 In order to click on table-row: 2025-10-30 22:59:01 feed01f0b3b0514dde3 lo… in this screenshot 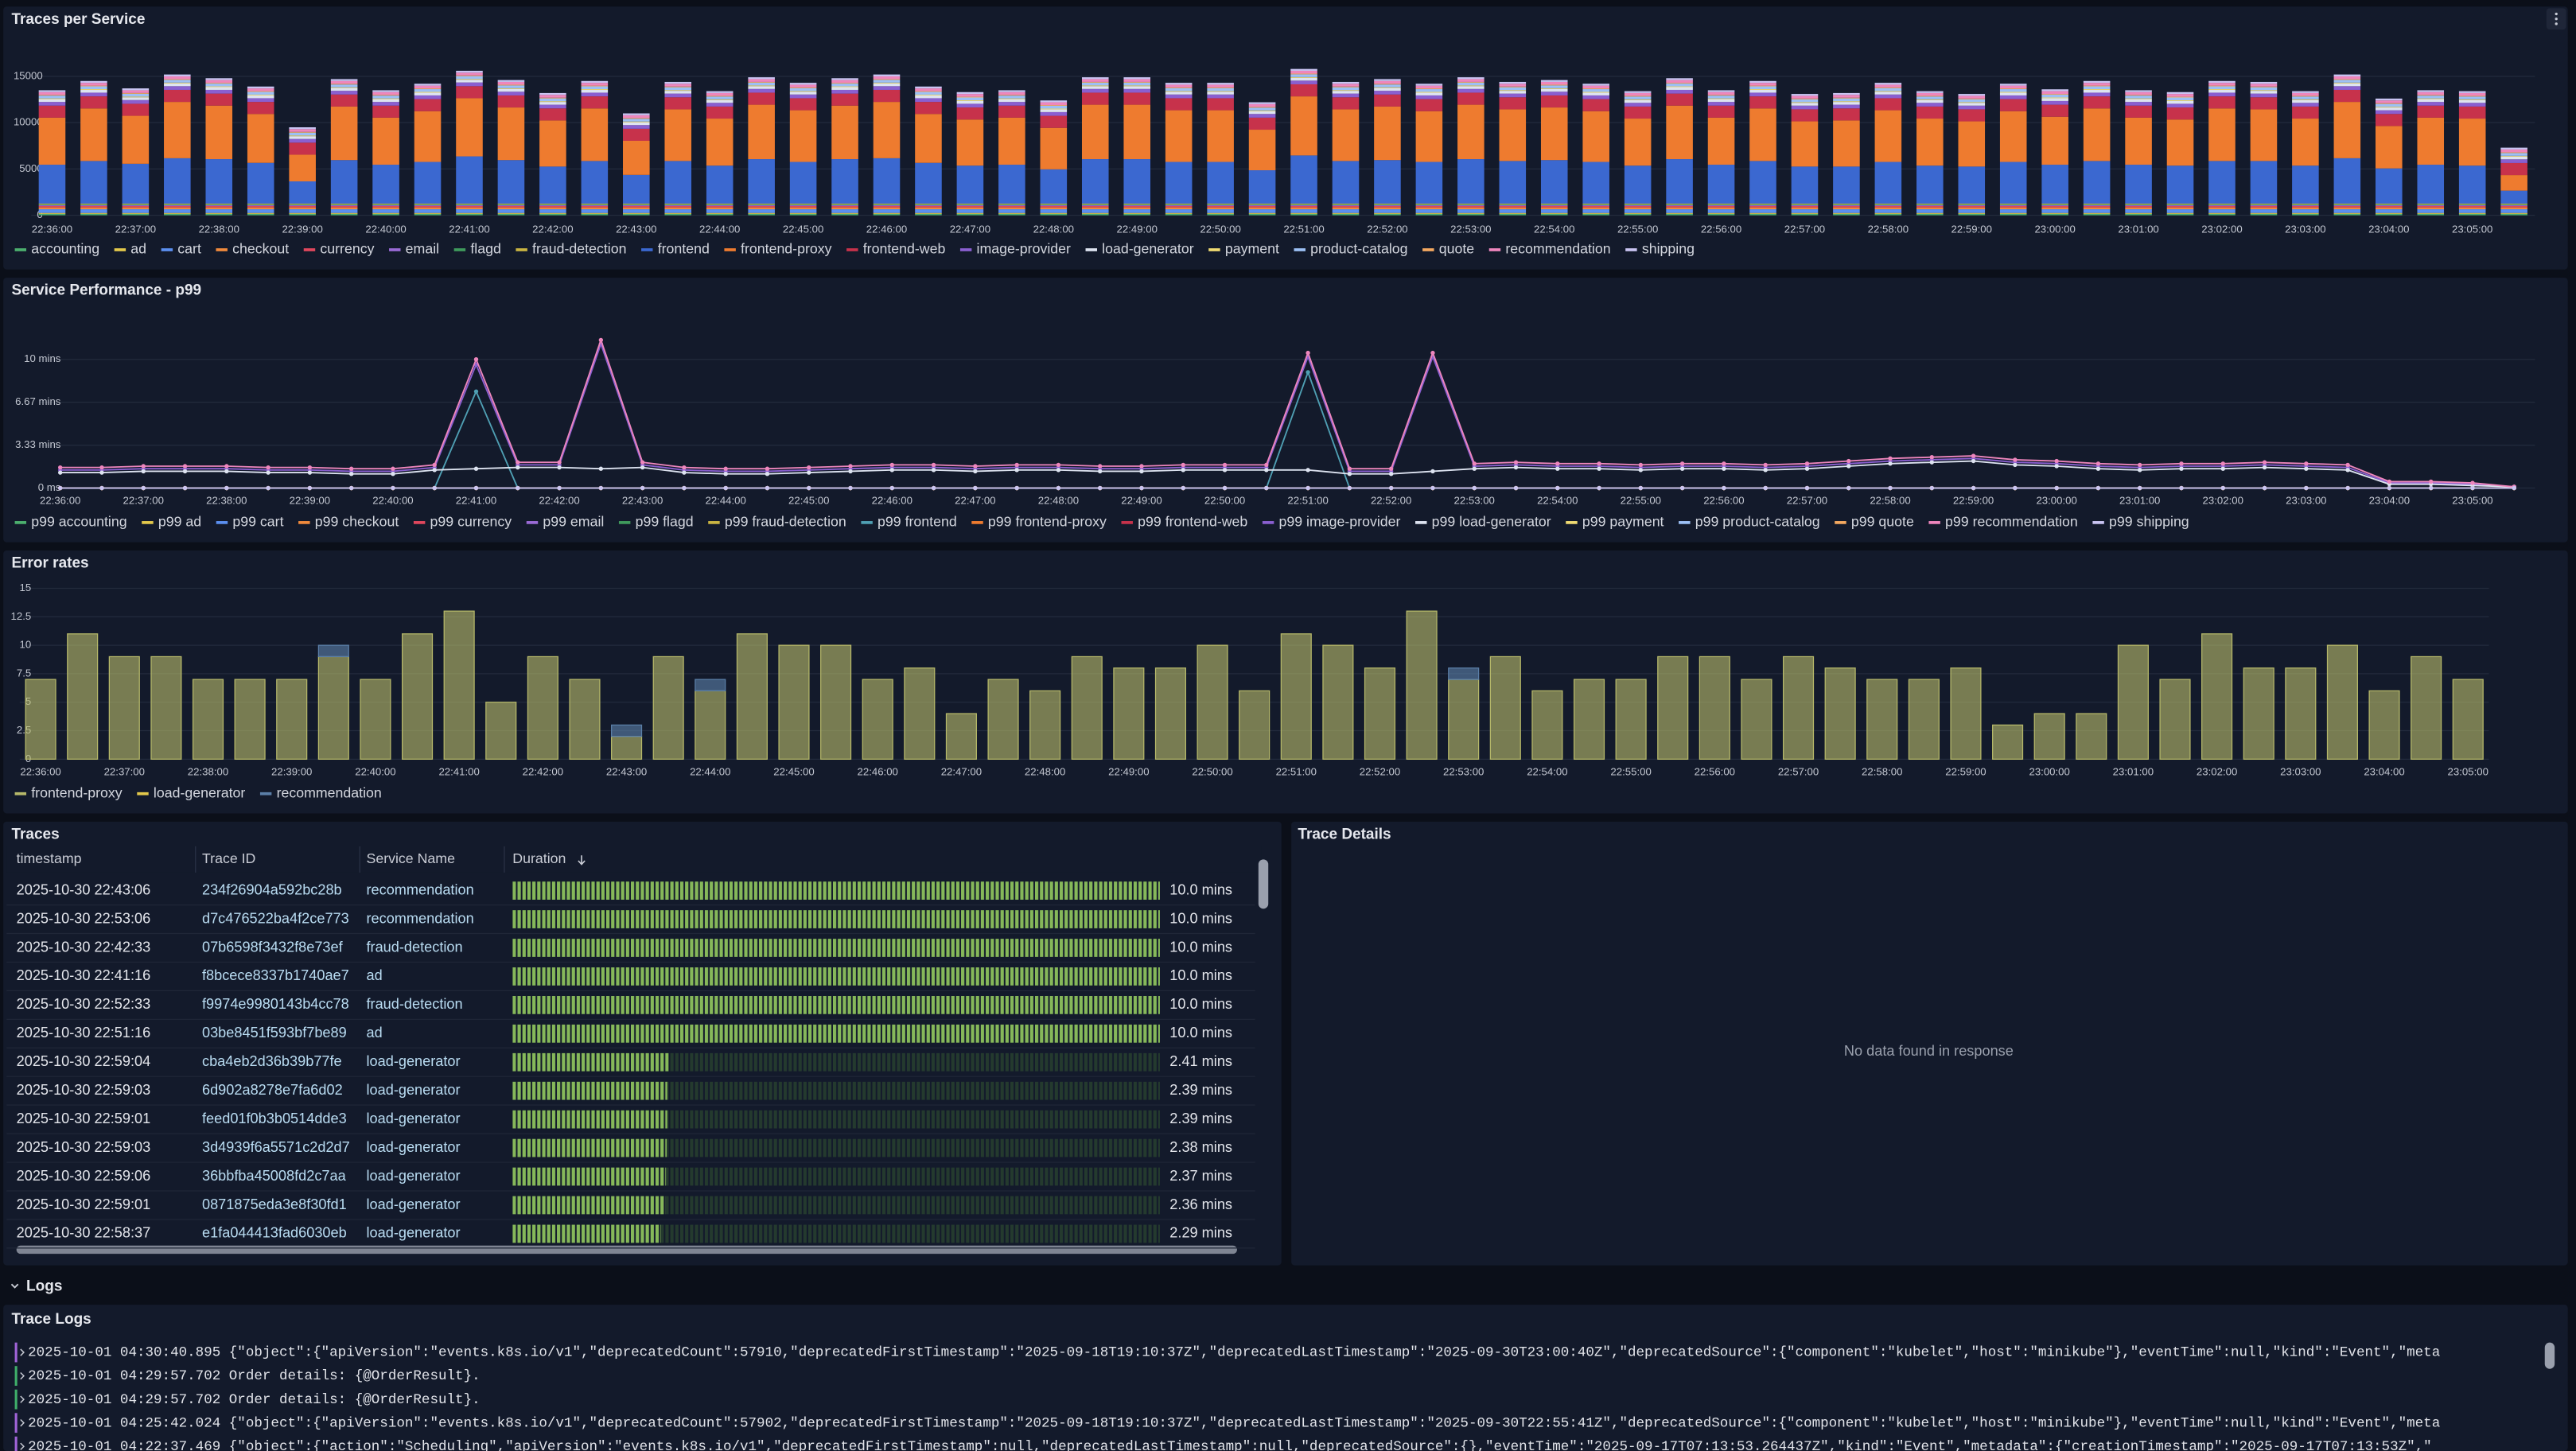, I will do `click(631, 1122)`.